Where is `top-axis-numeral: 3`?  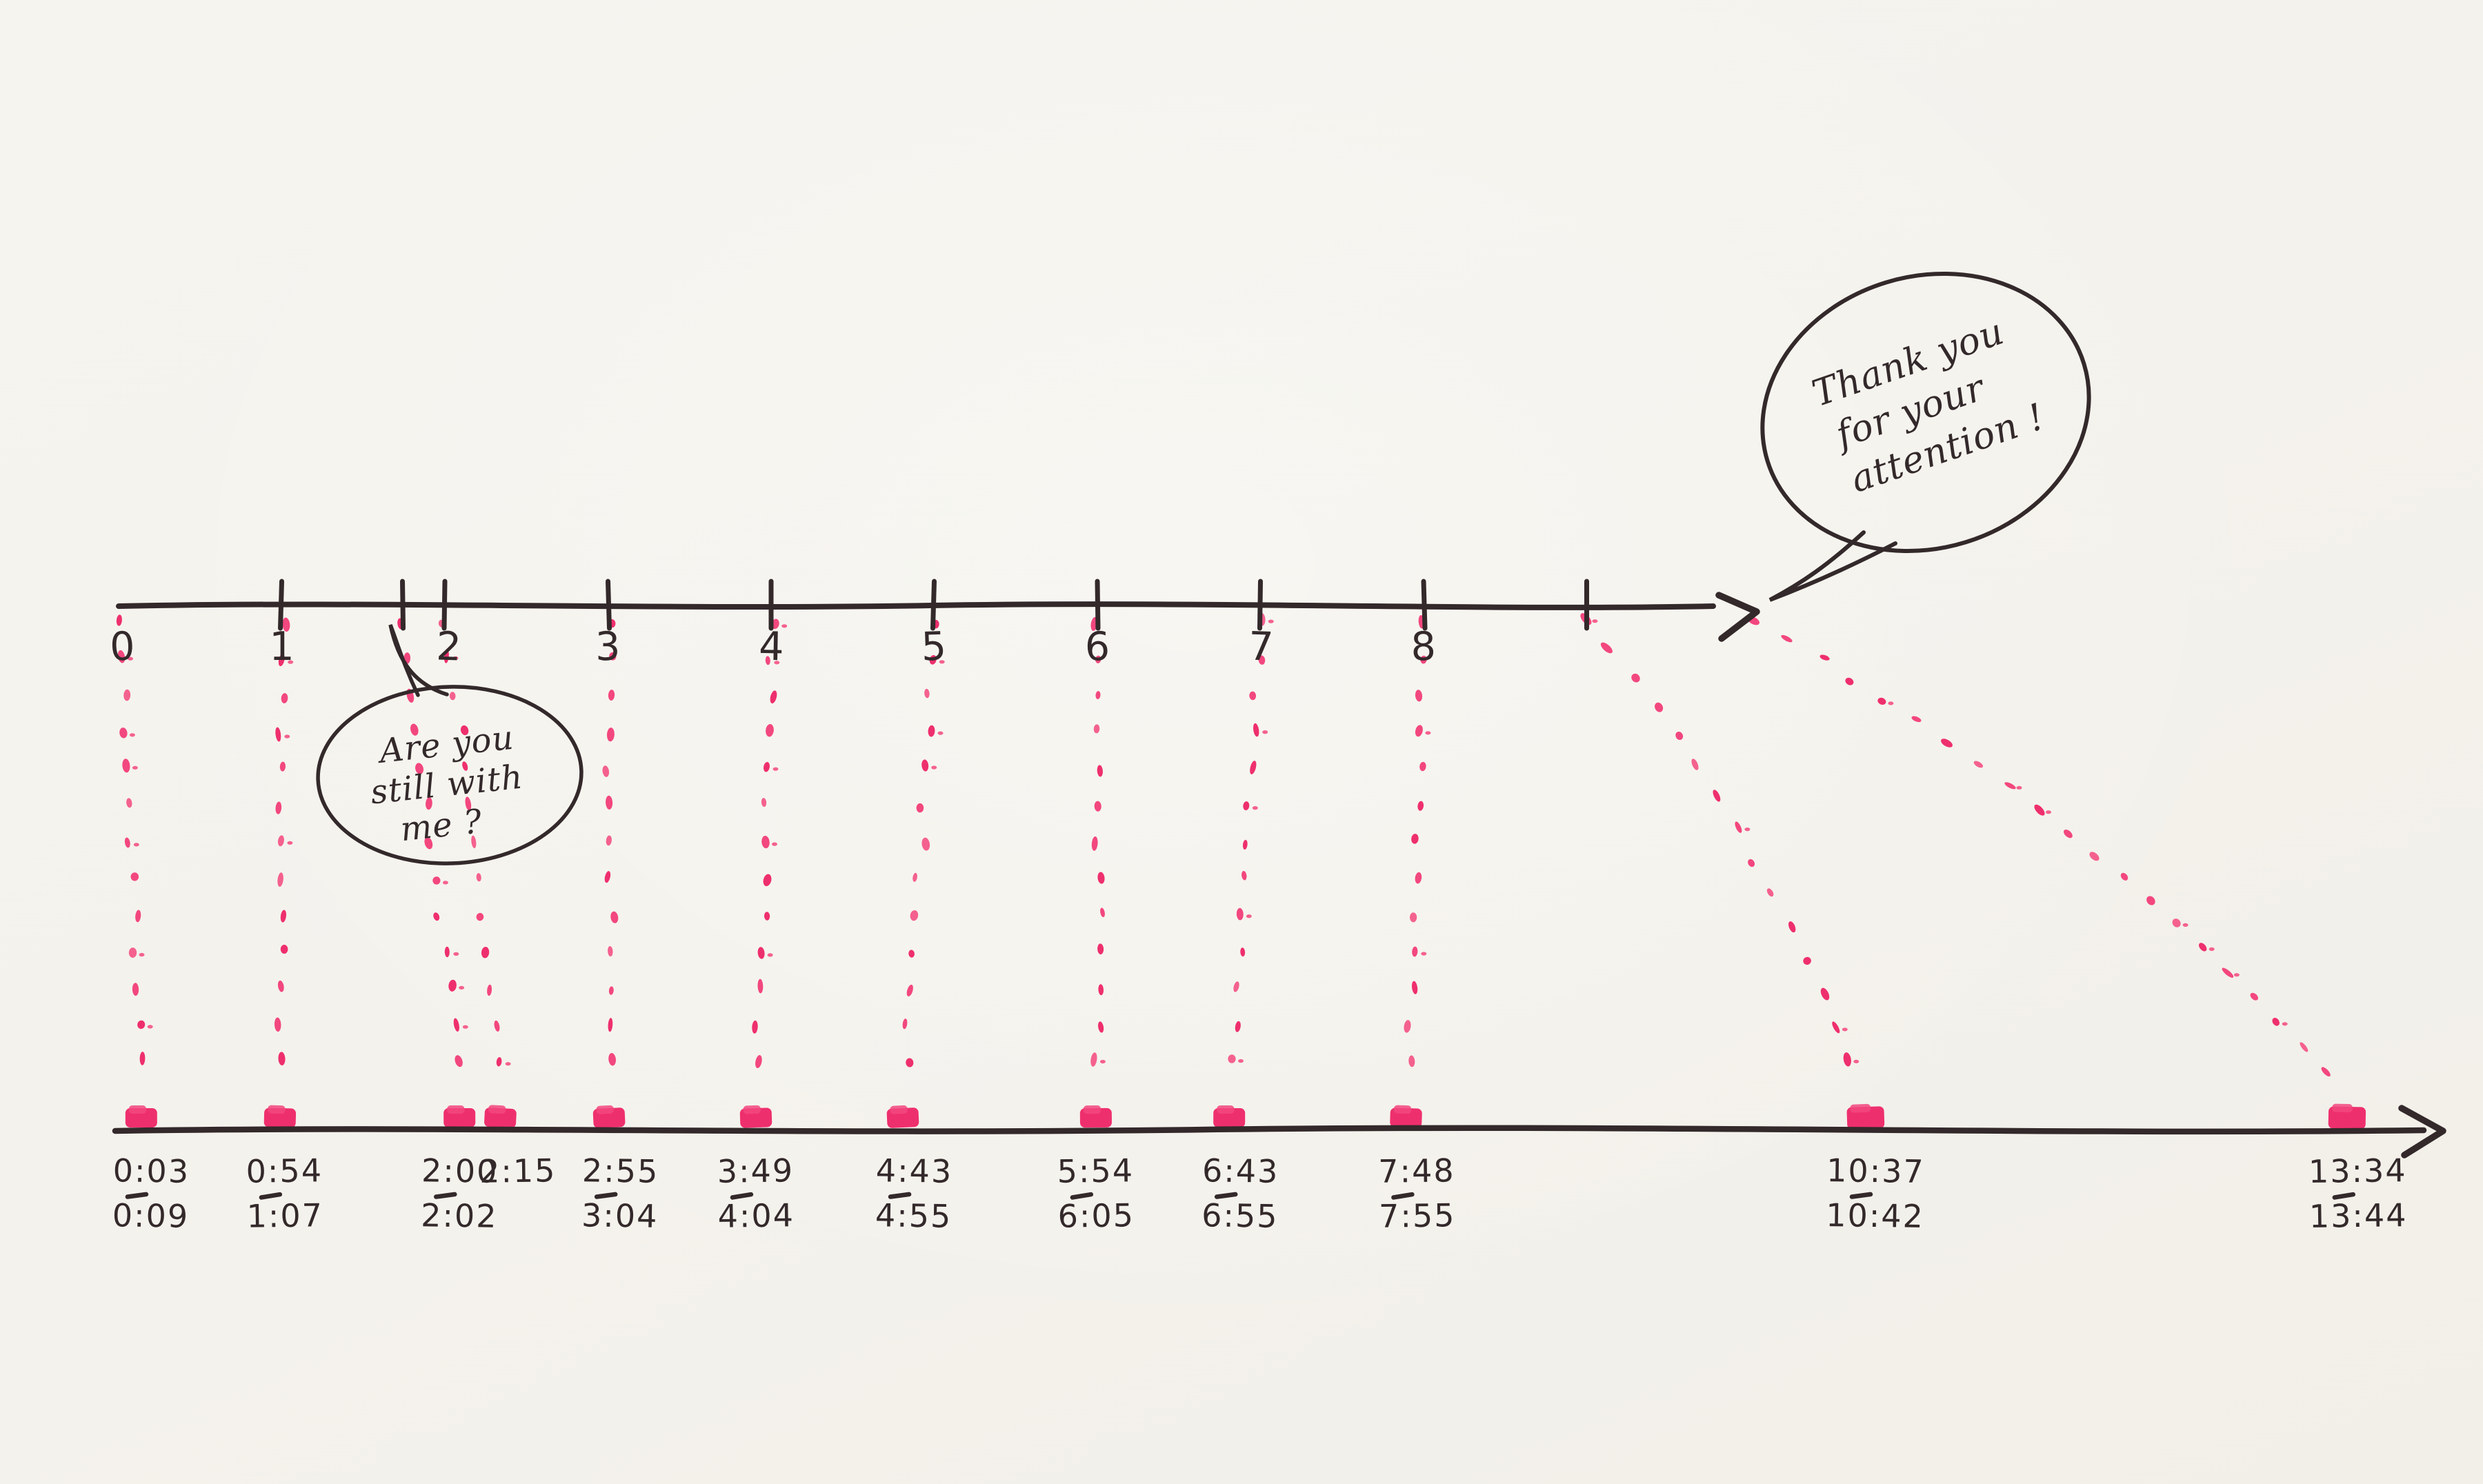
top-axis-numeral: 3 is located at coordinates (607, 647).